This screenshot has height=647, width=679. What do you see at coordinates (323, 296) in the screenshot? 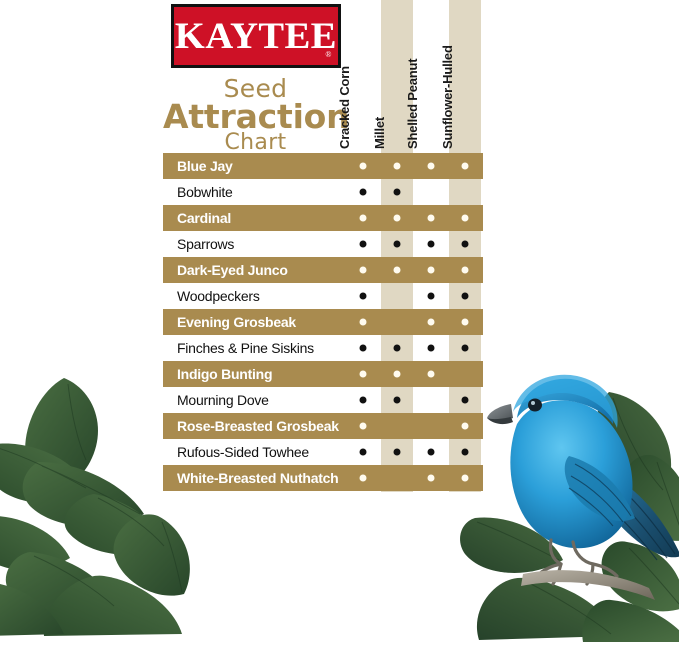
I see `table-row: Woodpeckers` at bounding box center [323, 296].